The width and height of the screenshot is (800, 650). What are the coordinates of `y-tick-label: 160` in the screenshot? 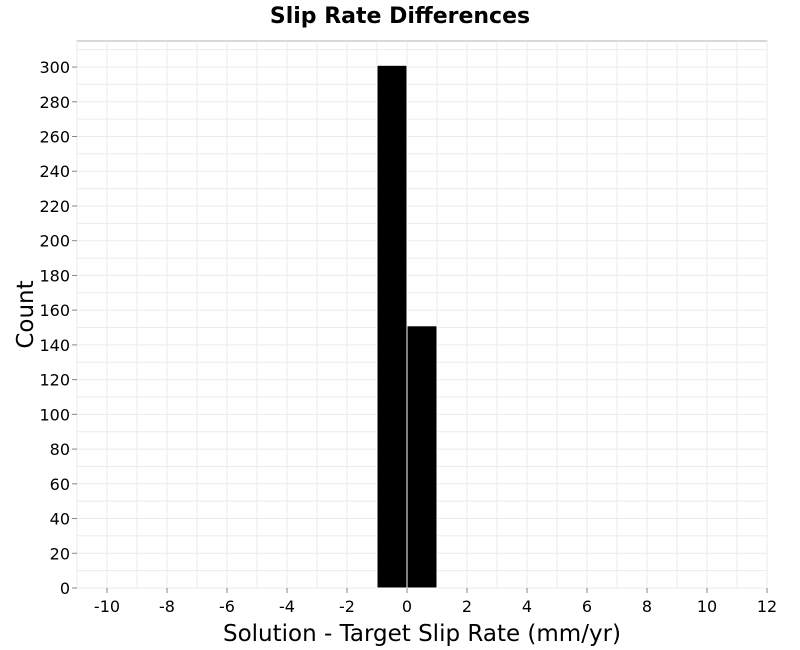 It's located at (54, 310).